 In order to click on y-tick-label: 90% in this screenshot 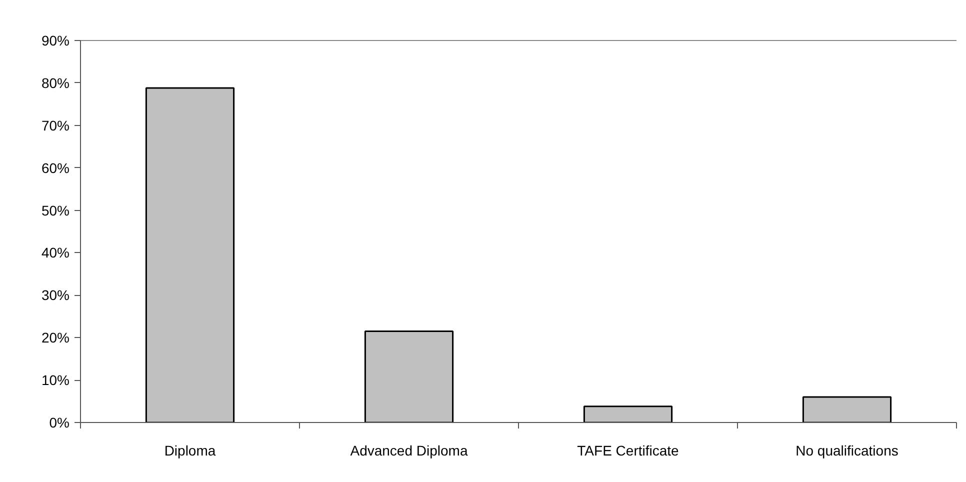, I will do `click(55, 40)`.